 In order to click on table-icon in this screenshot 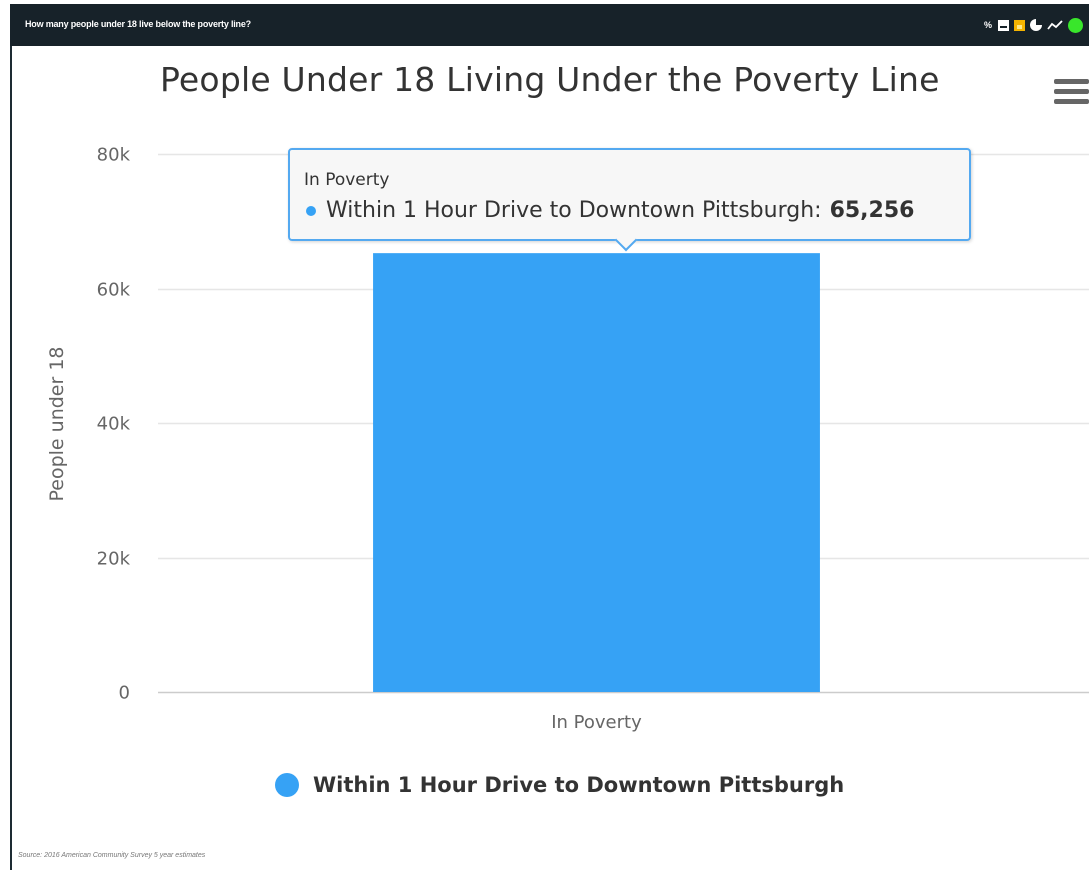, I will do `click(1003, 25)`.